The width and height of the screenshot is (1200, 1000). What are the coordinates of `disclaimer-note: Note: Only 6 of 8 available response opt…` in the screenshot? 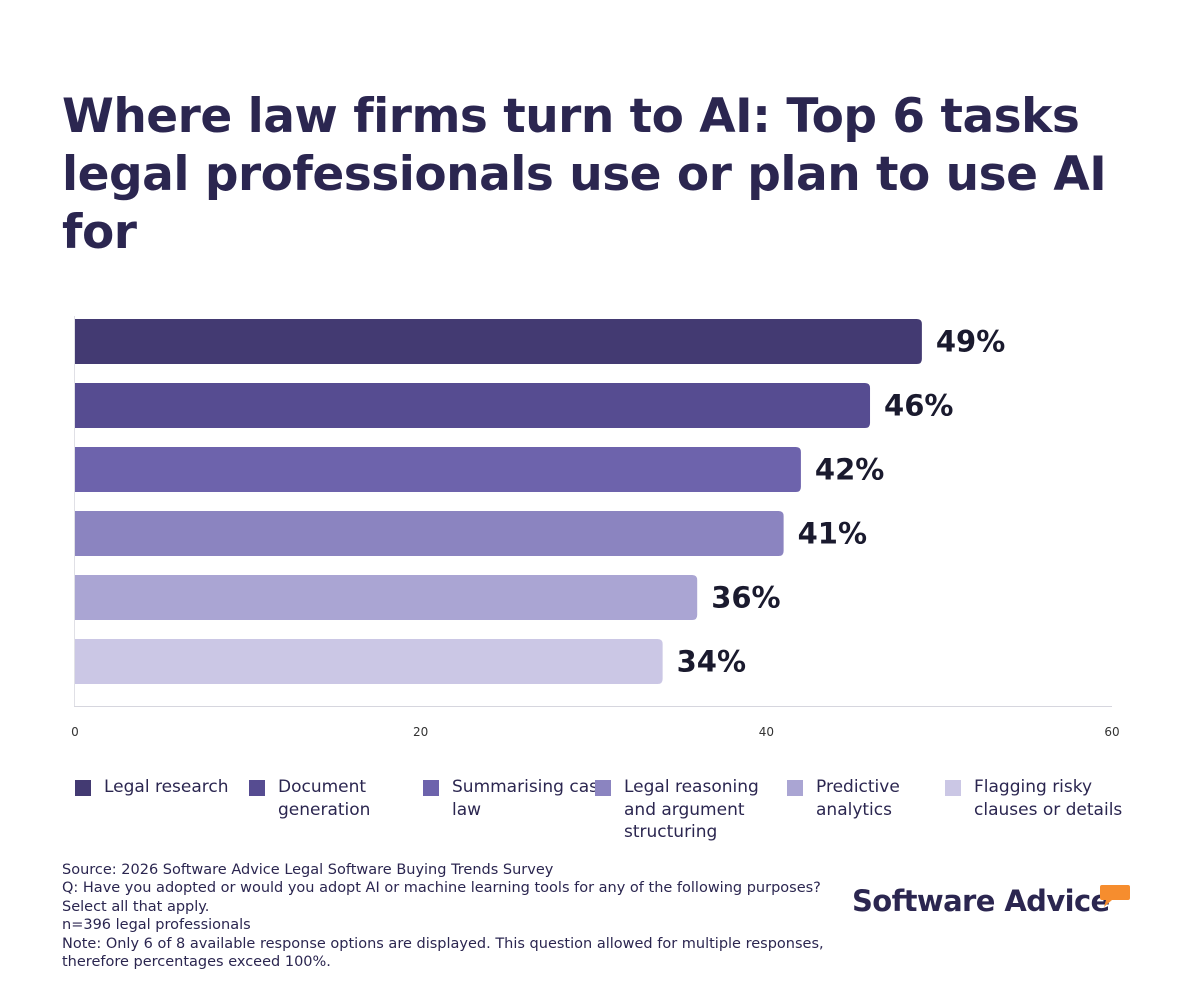 It's located at (443, 953).